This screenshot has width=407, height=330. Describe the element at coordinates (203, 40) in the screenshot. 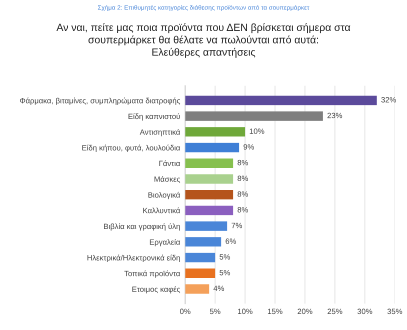

I see `chart-title: Αν ναι, πείτε μας ποια προϊόντα που ΔΕΝ βρίσκεται σήμερα στα σουπερμάρκετ θα θέλατε να πωλούνται από αυτά: Ελεύθερες απαντήσεις` at that location.